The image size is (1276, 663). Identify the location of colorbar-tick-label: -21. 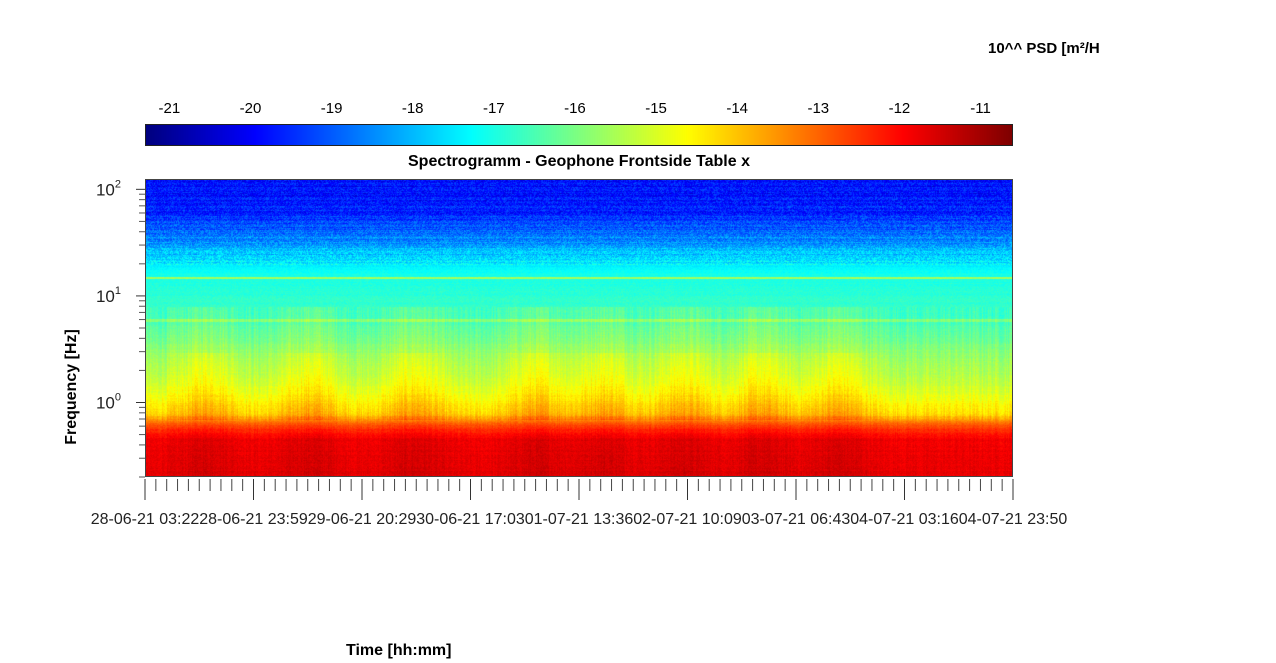
(169, 108).